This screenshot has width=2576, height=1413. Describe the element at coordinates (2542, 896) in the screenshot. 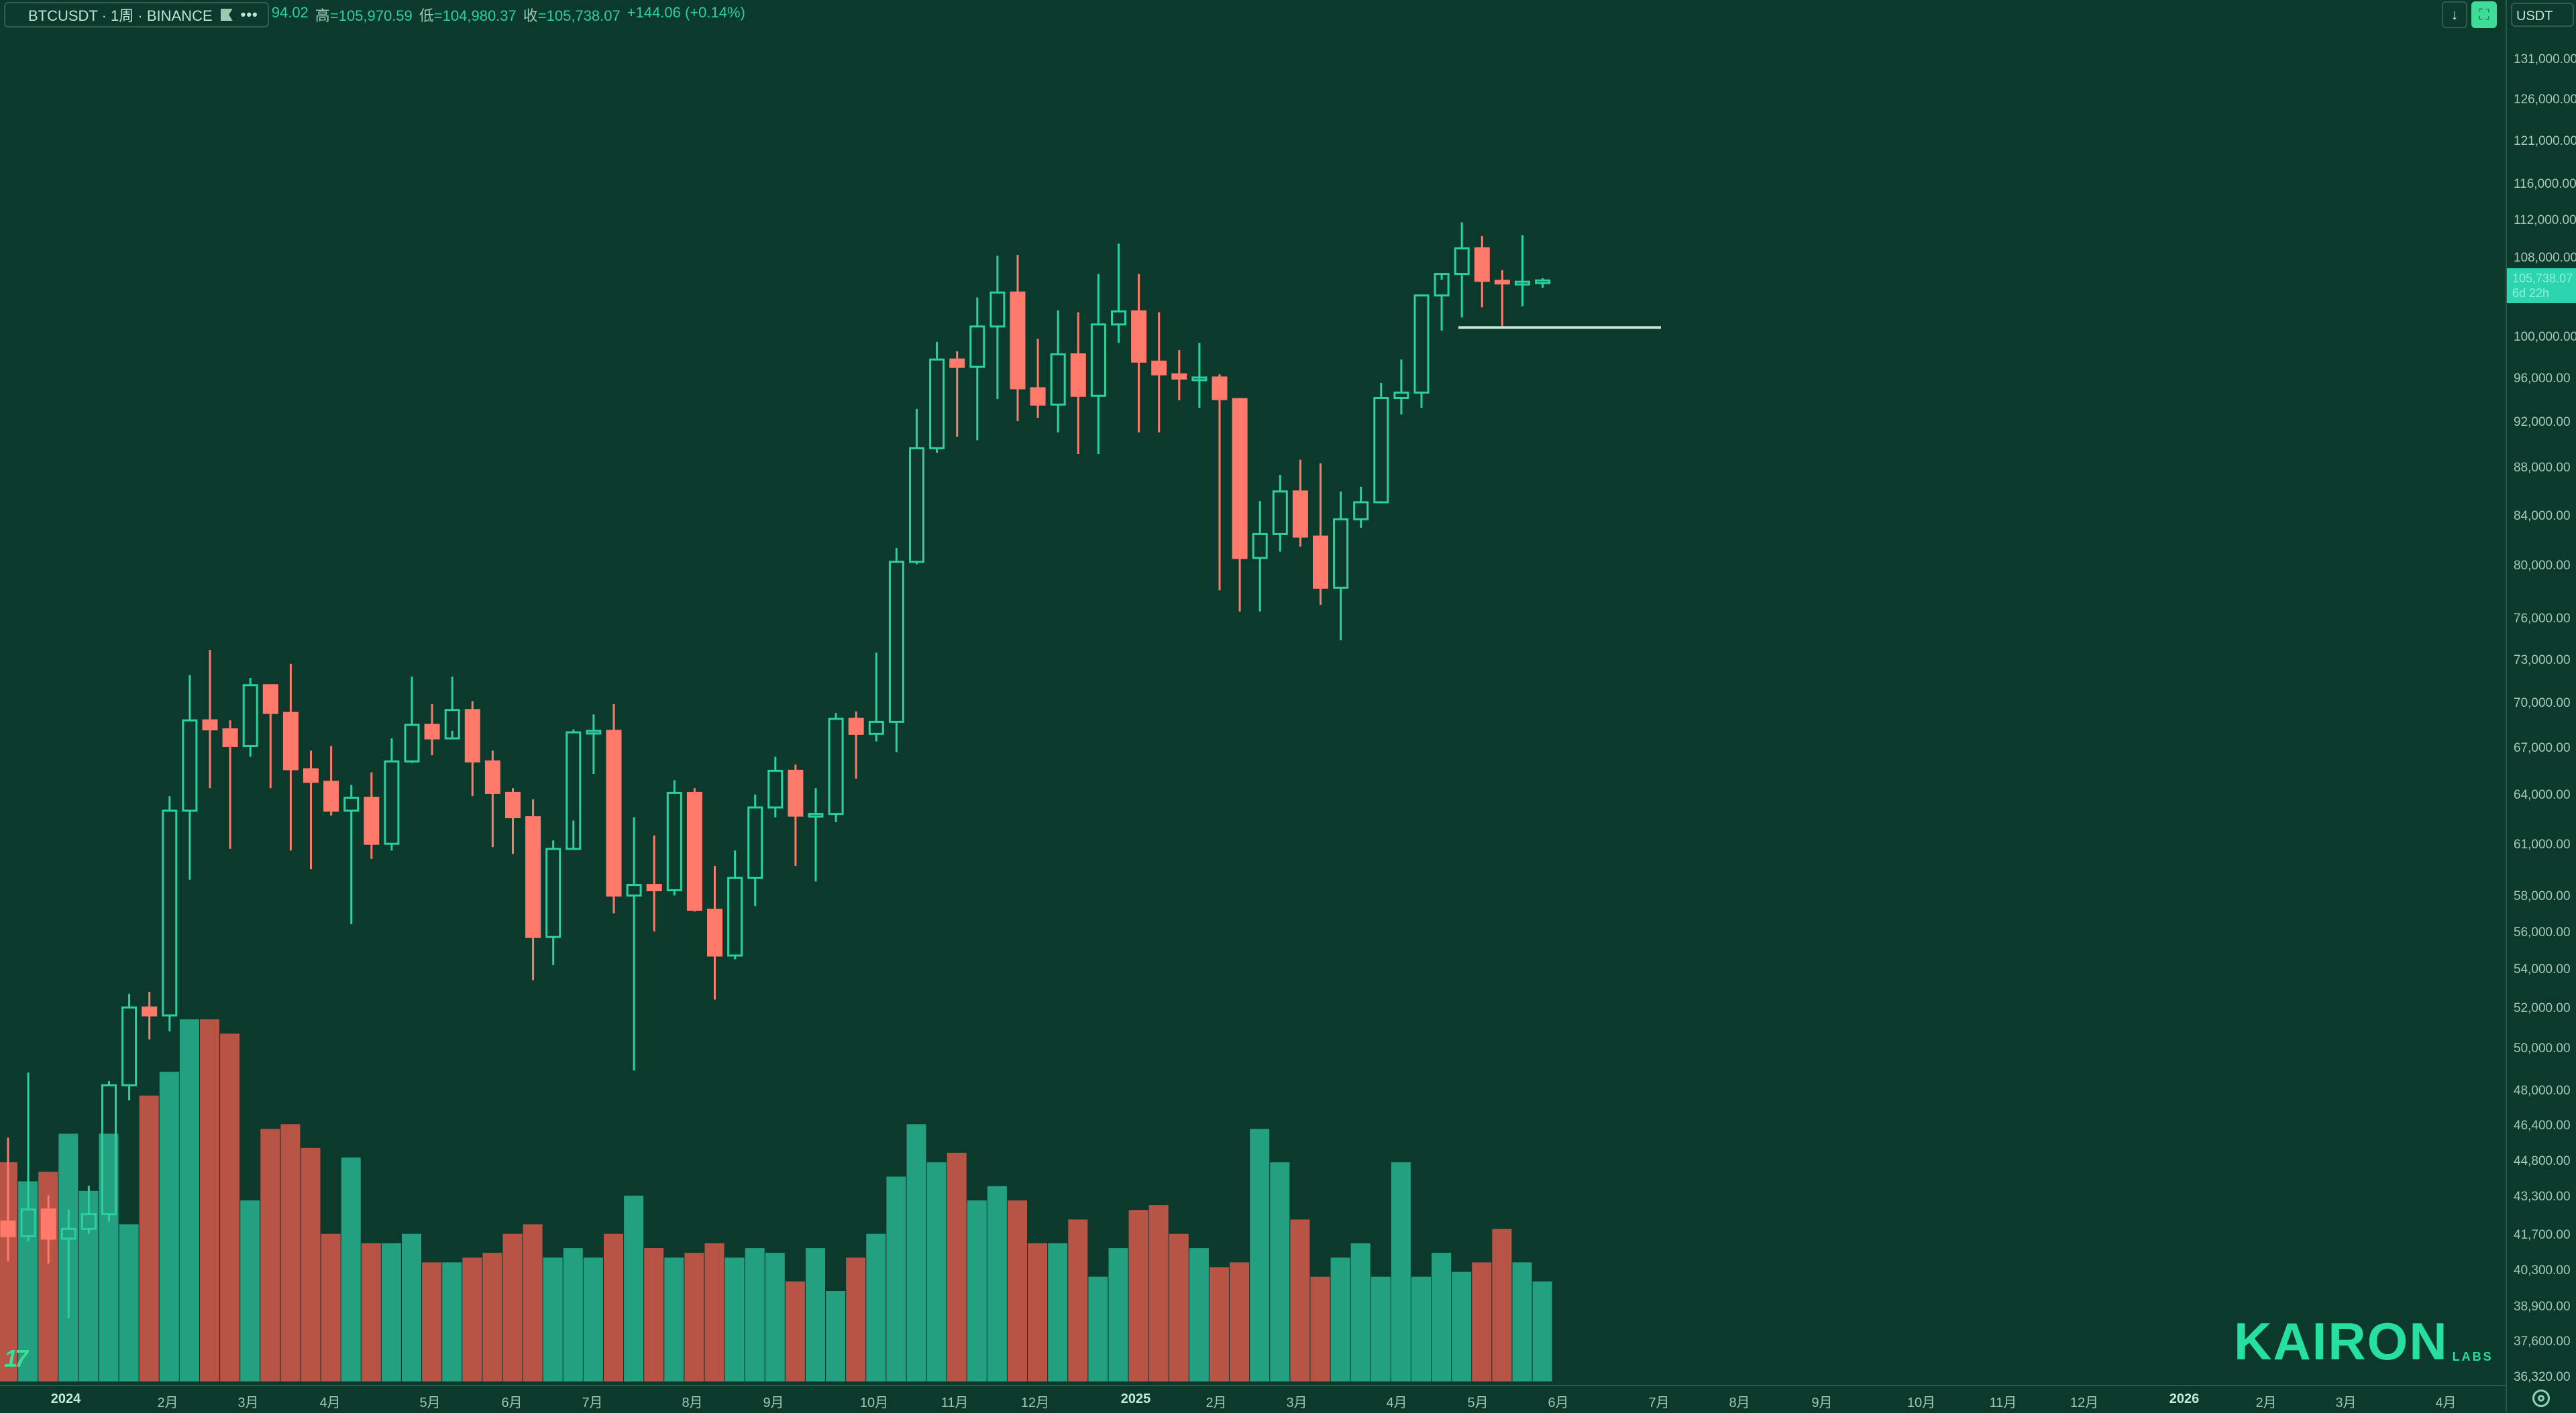

I see `price-tick: 58,000.00` at that location.